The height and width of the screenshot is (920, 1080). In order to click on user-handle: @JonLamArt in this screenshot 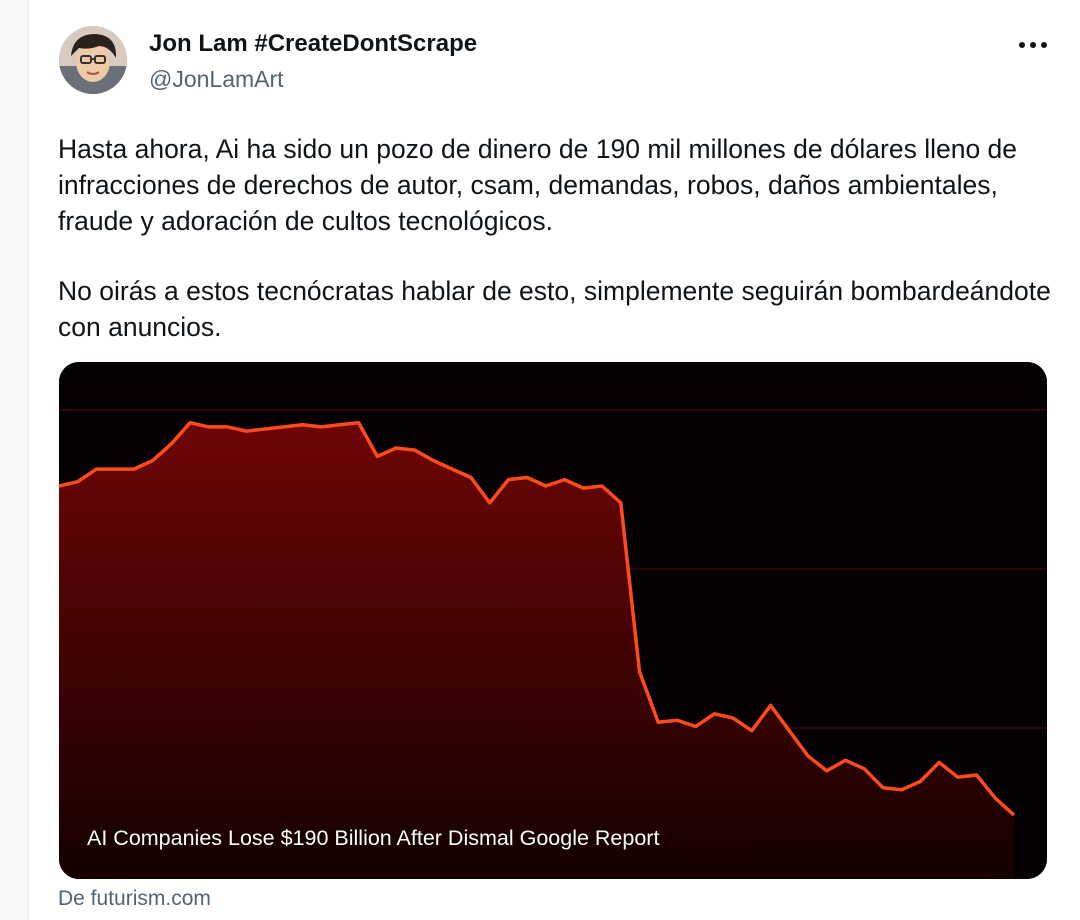, I will do `click(216, 79)`.